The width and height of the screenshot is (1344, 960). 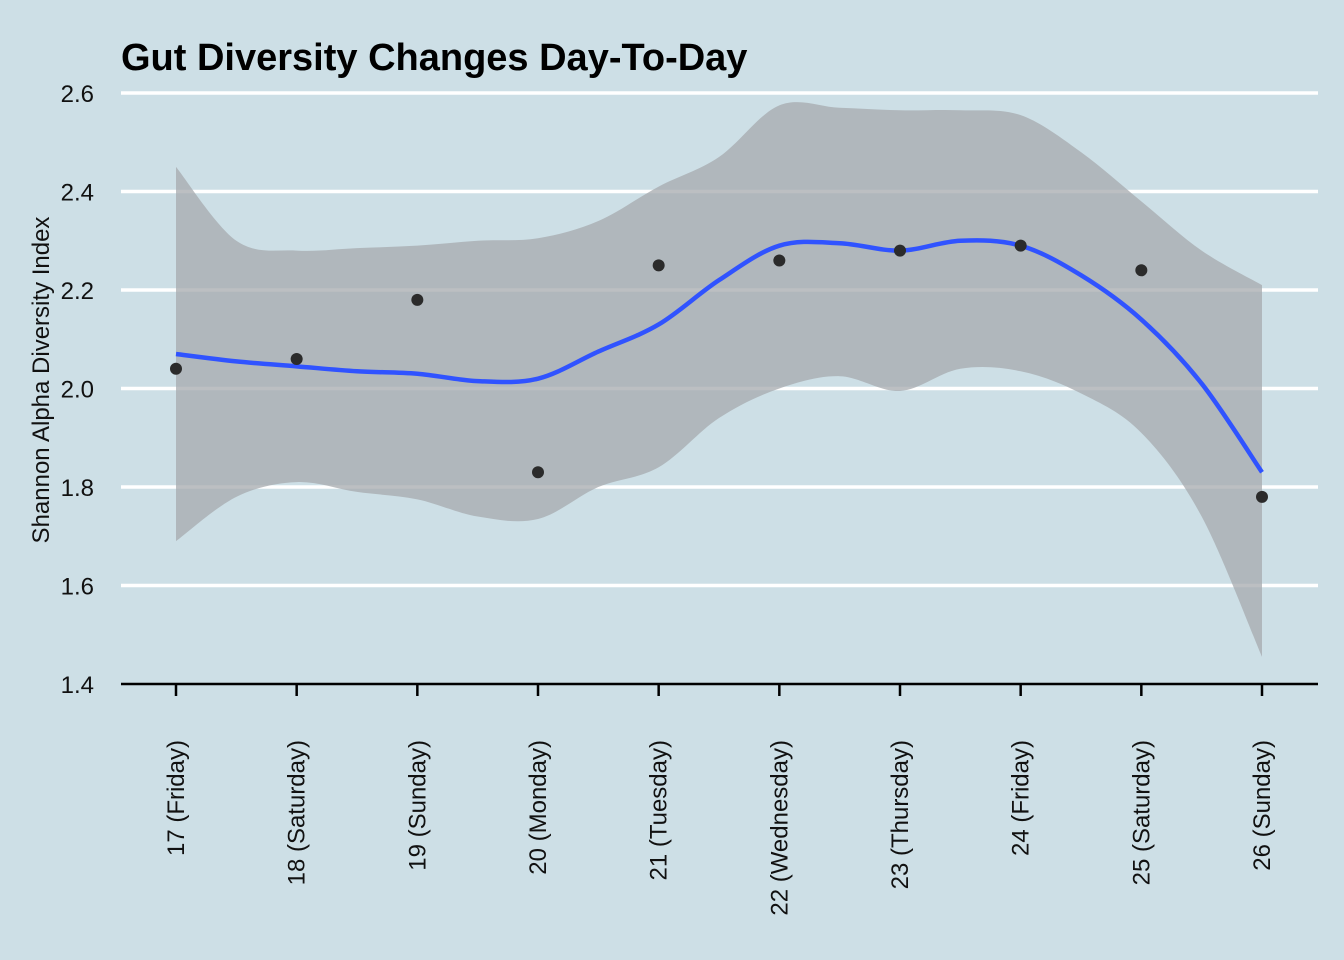 I want to click on chart-title: Gut Diversity Changes Day-To-Day, so click(x=434, y=58).